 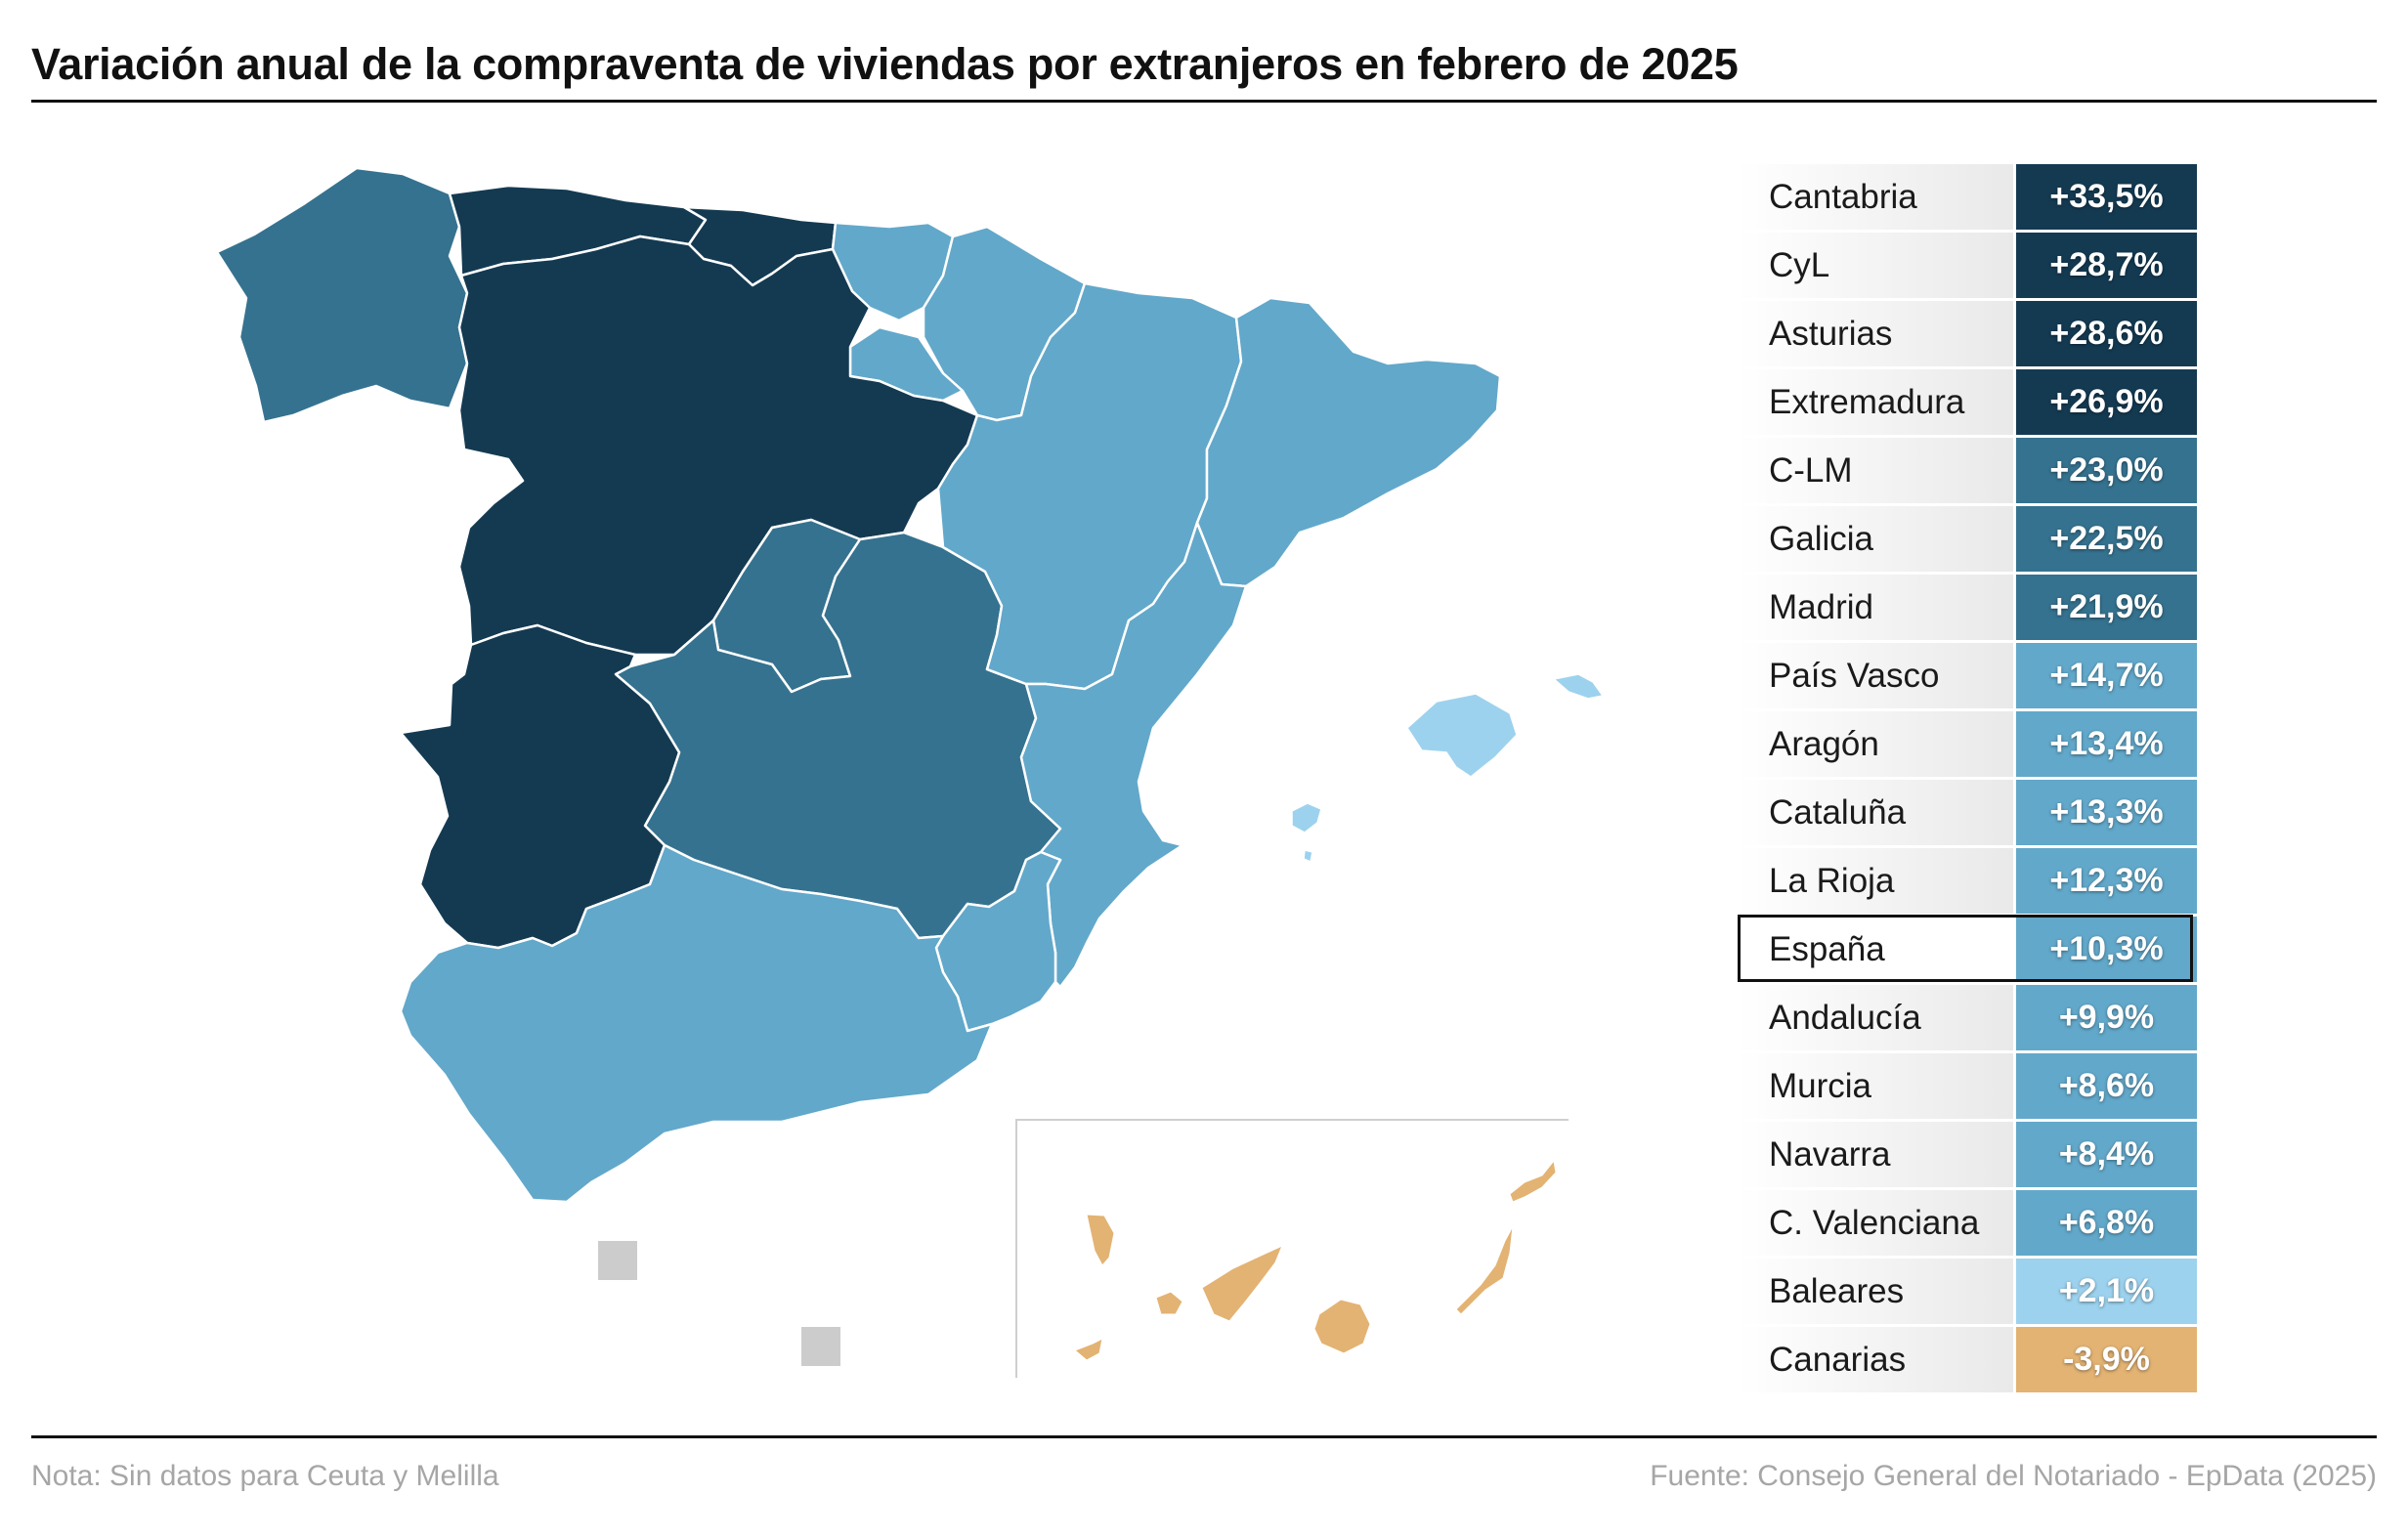 I want to click on table-row: C-LM +23,0%, so click(x=1968, y=472).